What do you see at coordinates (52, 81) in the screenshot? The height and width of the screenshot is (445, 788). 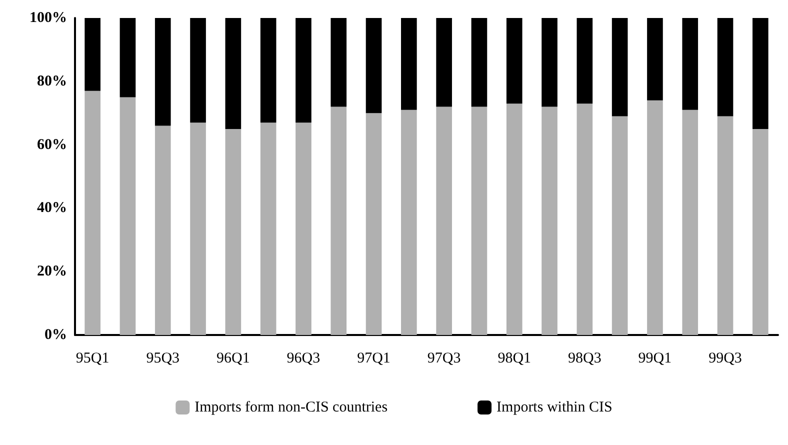 I see `y-tick-label: 80%` at bounding box center [52, 81].